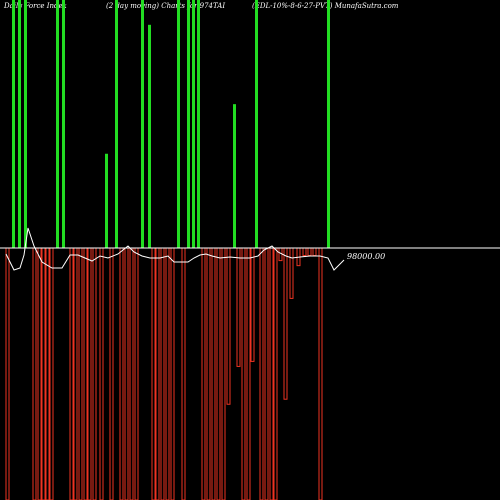  What do you see at coordinates (366, 256) in the screenshot?
I see `price-label: 98000.00` at bounding box center [366, 256].